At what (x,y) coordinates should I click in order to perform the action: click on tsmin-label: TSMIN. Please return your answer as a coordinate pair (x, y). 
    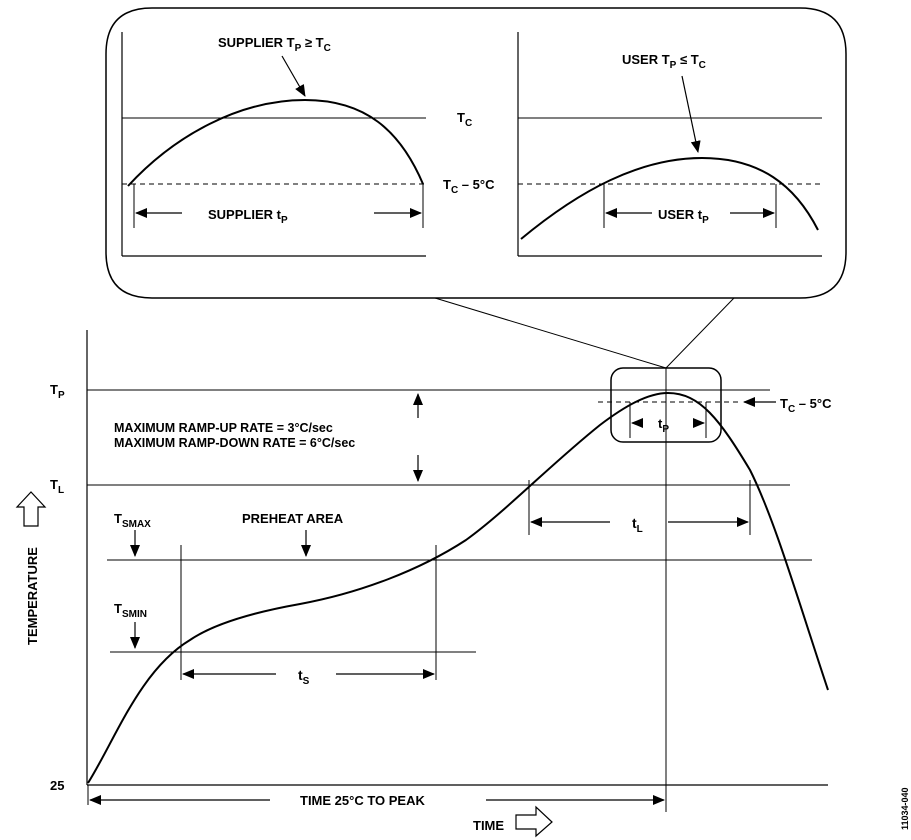
    Looking at the image, I should click on (130, 610).